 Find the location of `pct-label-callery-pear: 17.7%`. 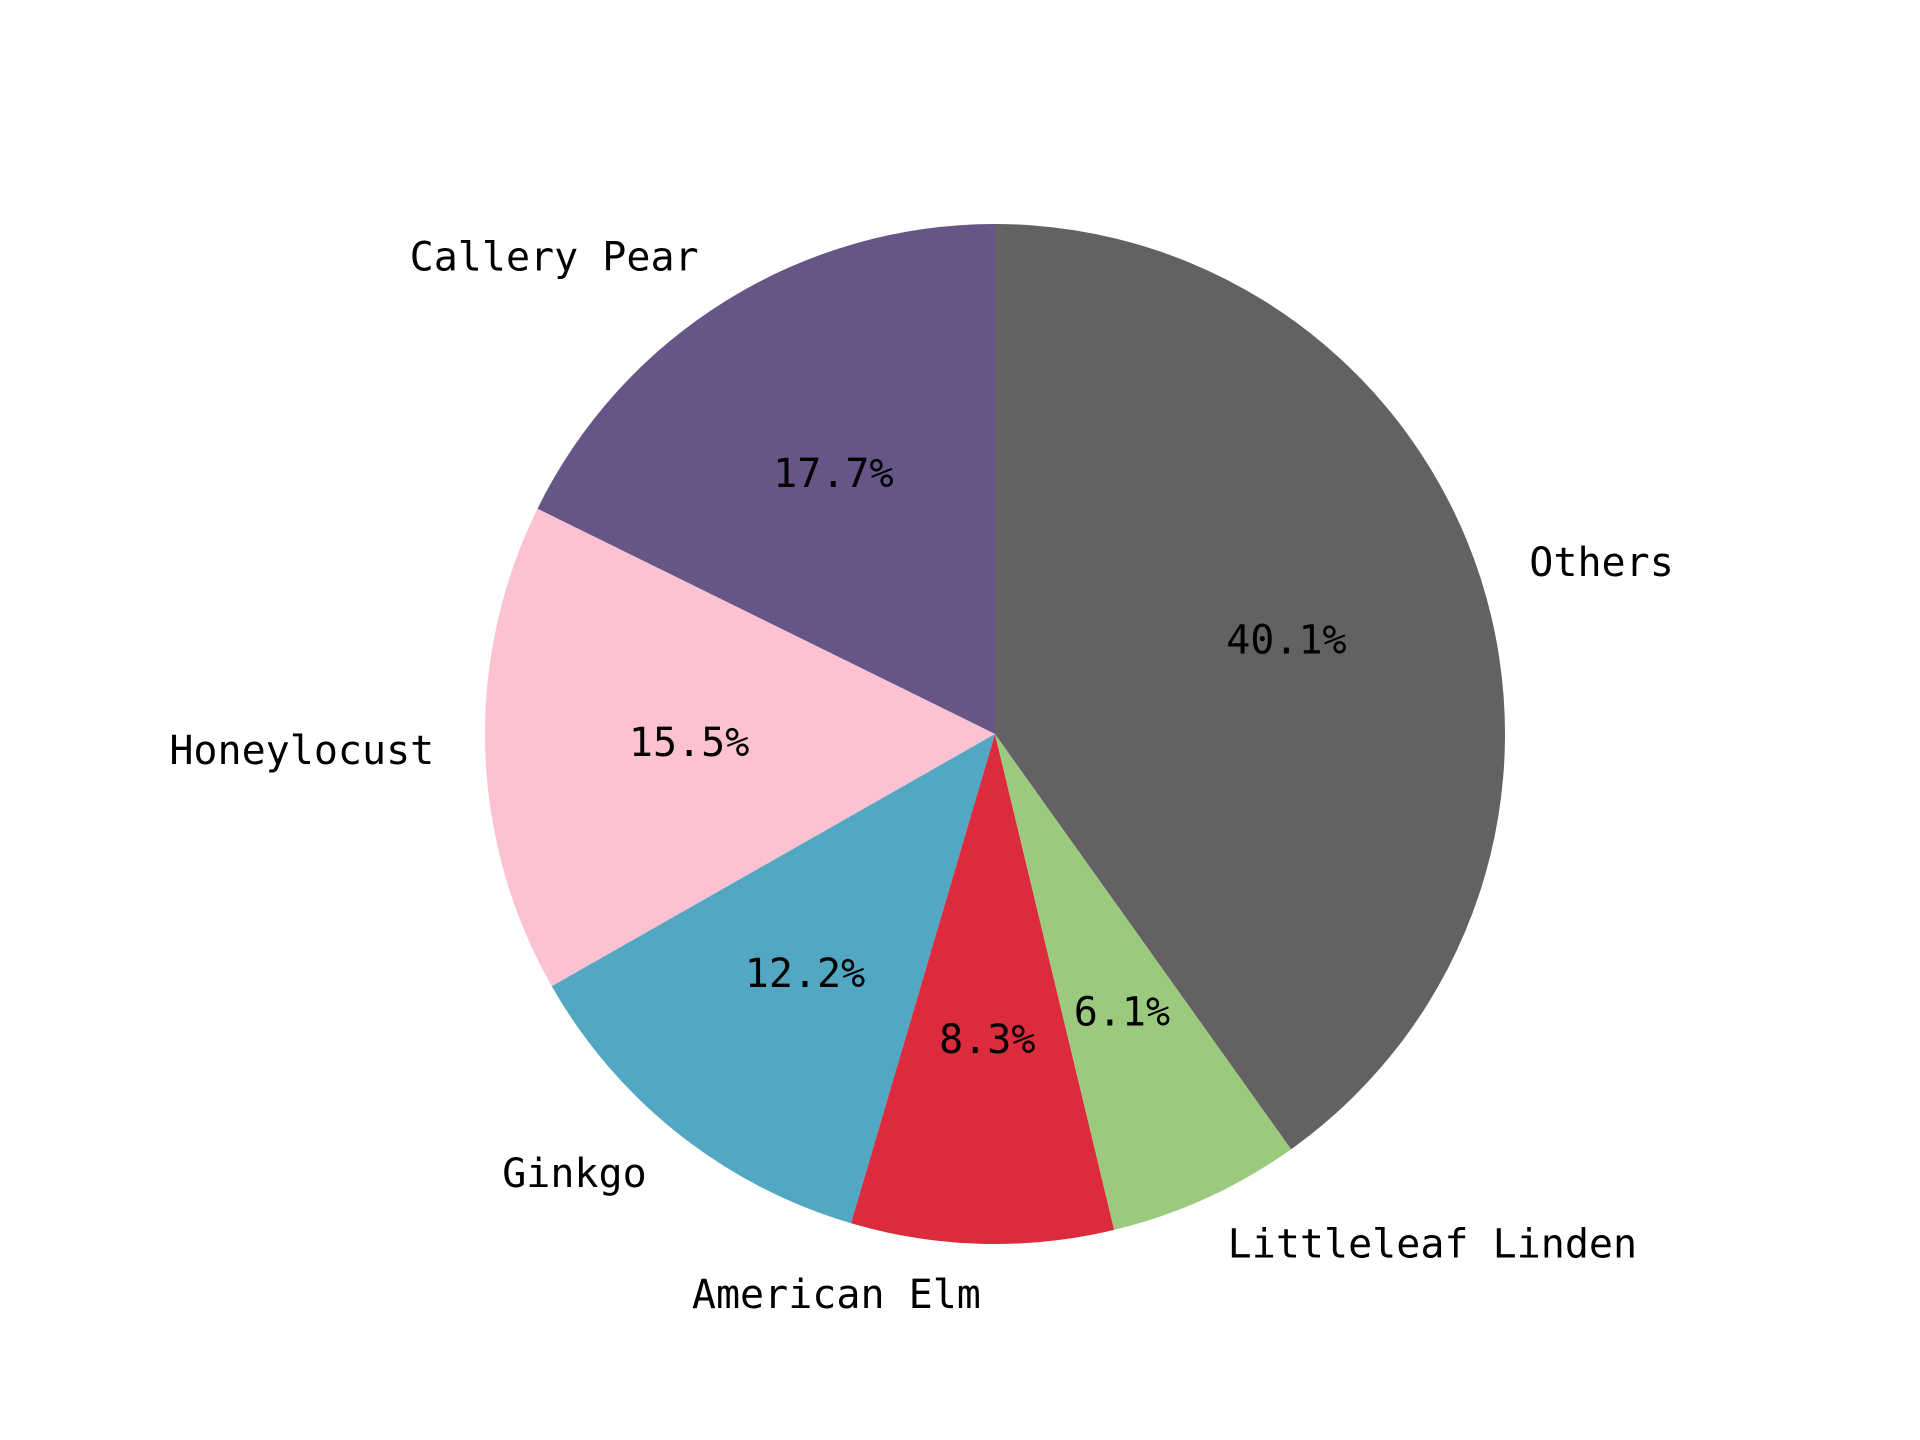

pct-label-callery-pear: 17.7% is located at coordinates (833, 474).